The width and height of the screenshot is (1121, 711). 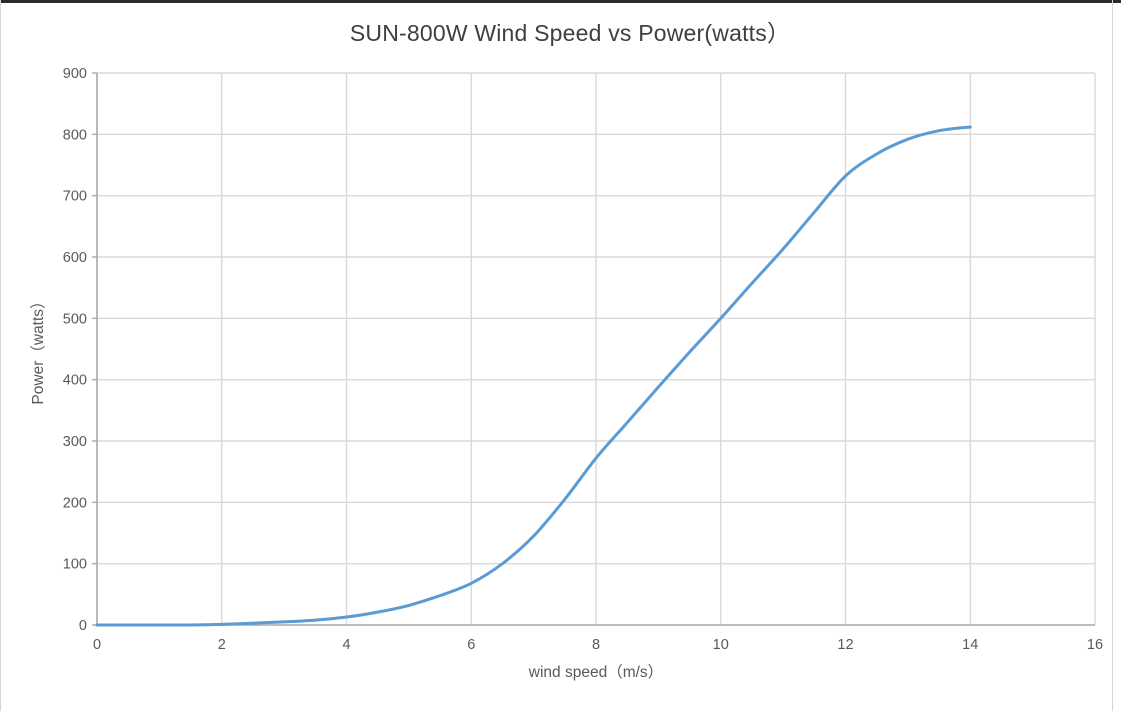 What do you see at coordinates (75, 74) in the screenshot?
I see `y-tick-label: 900` at bounding box center [75, 74].